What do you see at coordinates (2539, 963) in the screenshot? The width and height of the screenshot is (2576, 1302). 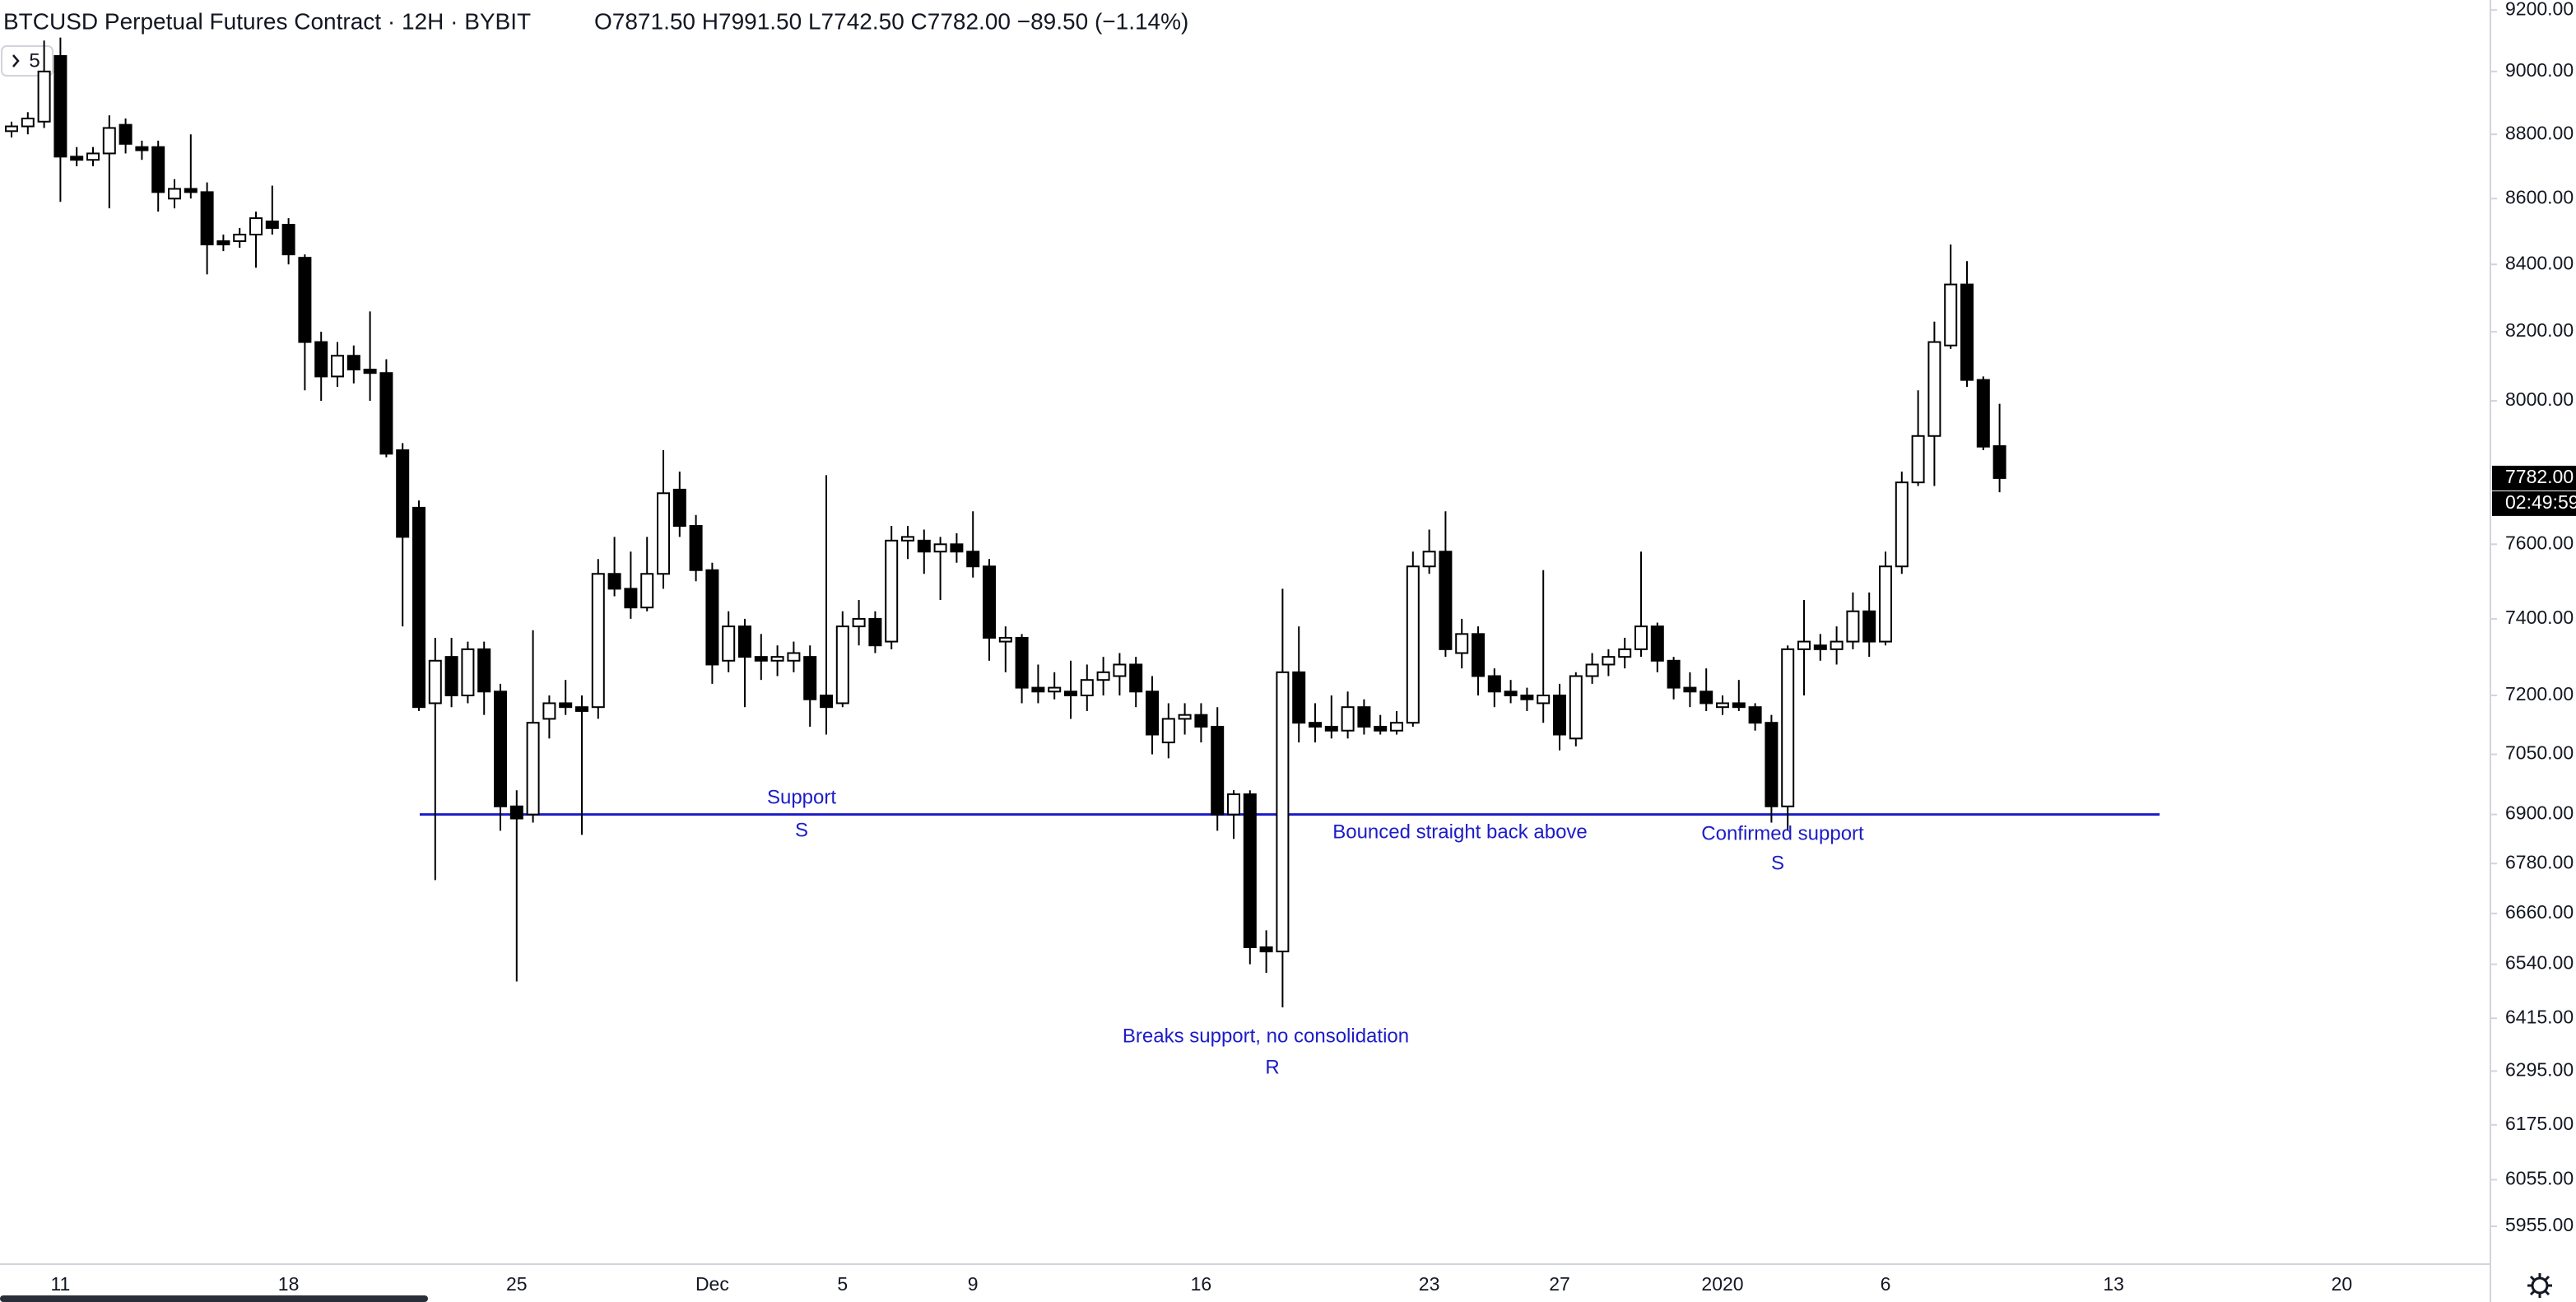 I see `y-tick-label: 6540.00` at bounding box center [2539, 963].